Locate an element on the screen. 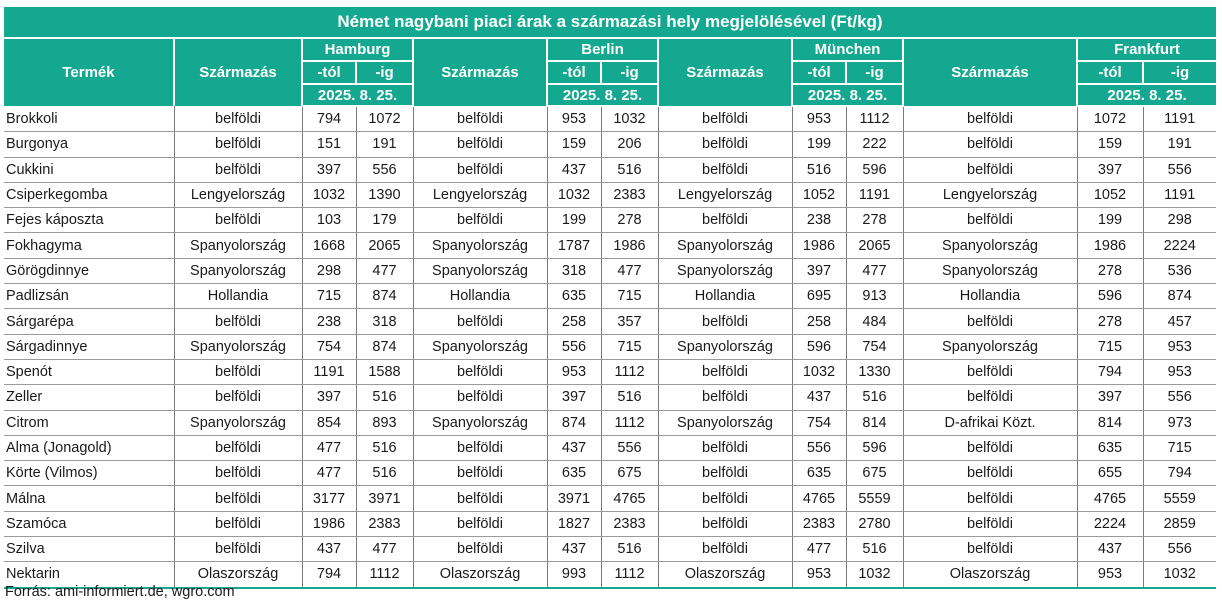  price-to-cell: 298 is located at coordinates (1179, 220).